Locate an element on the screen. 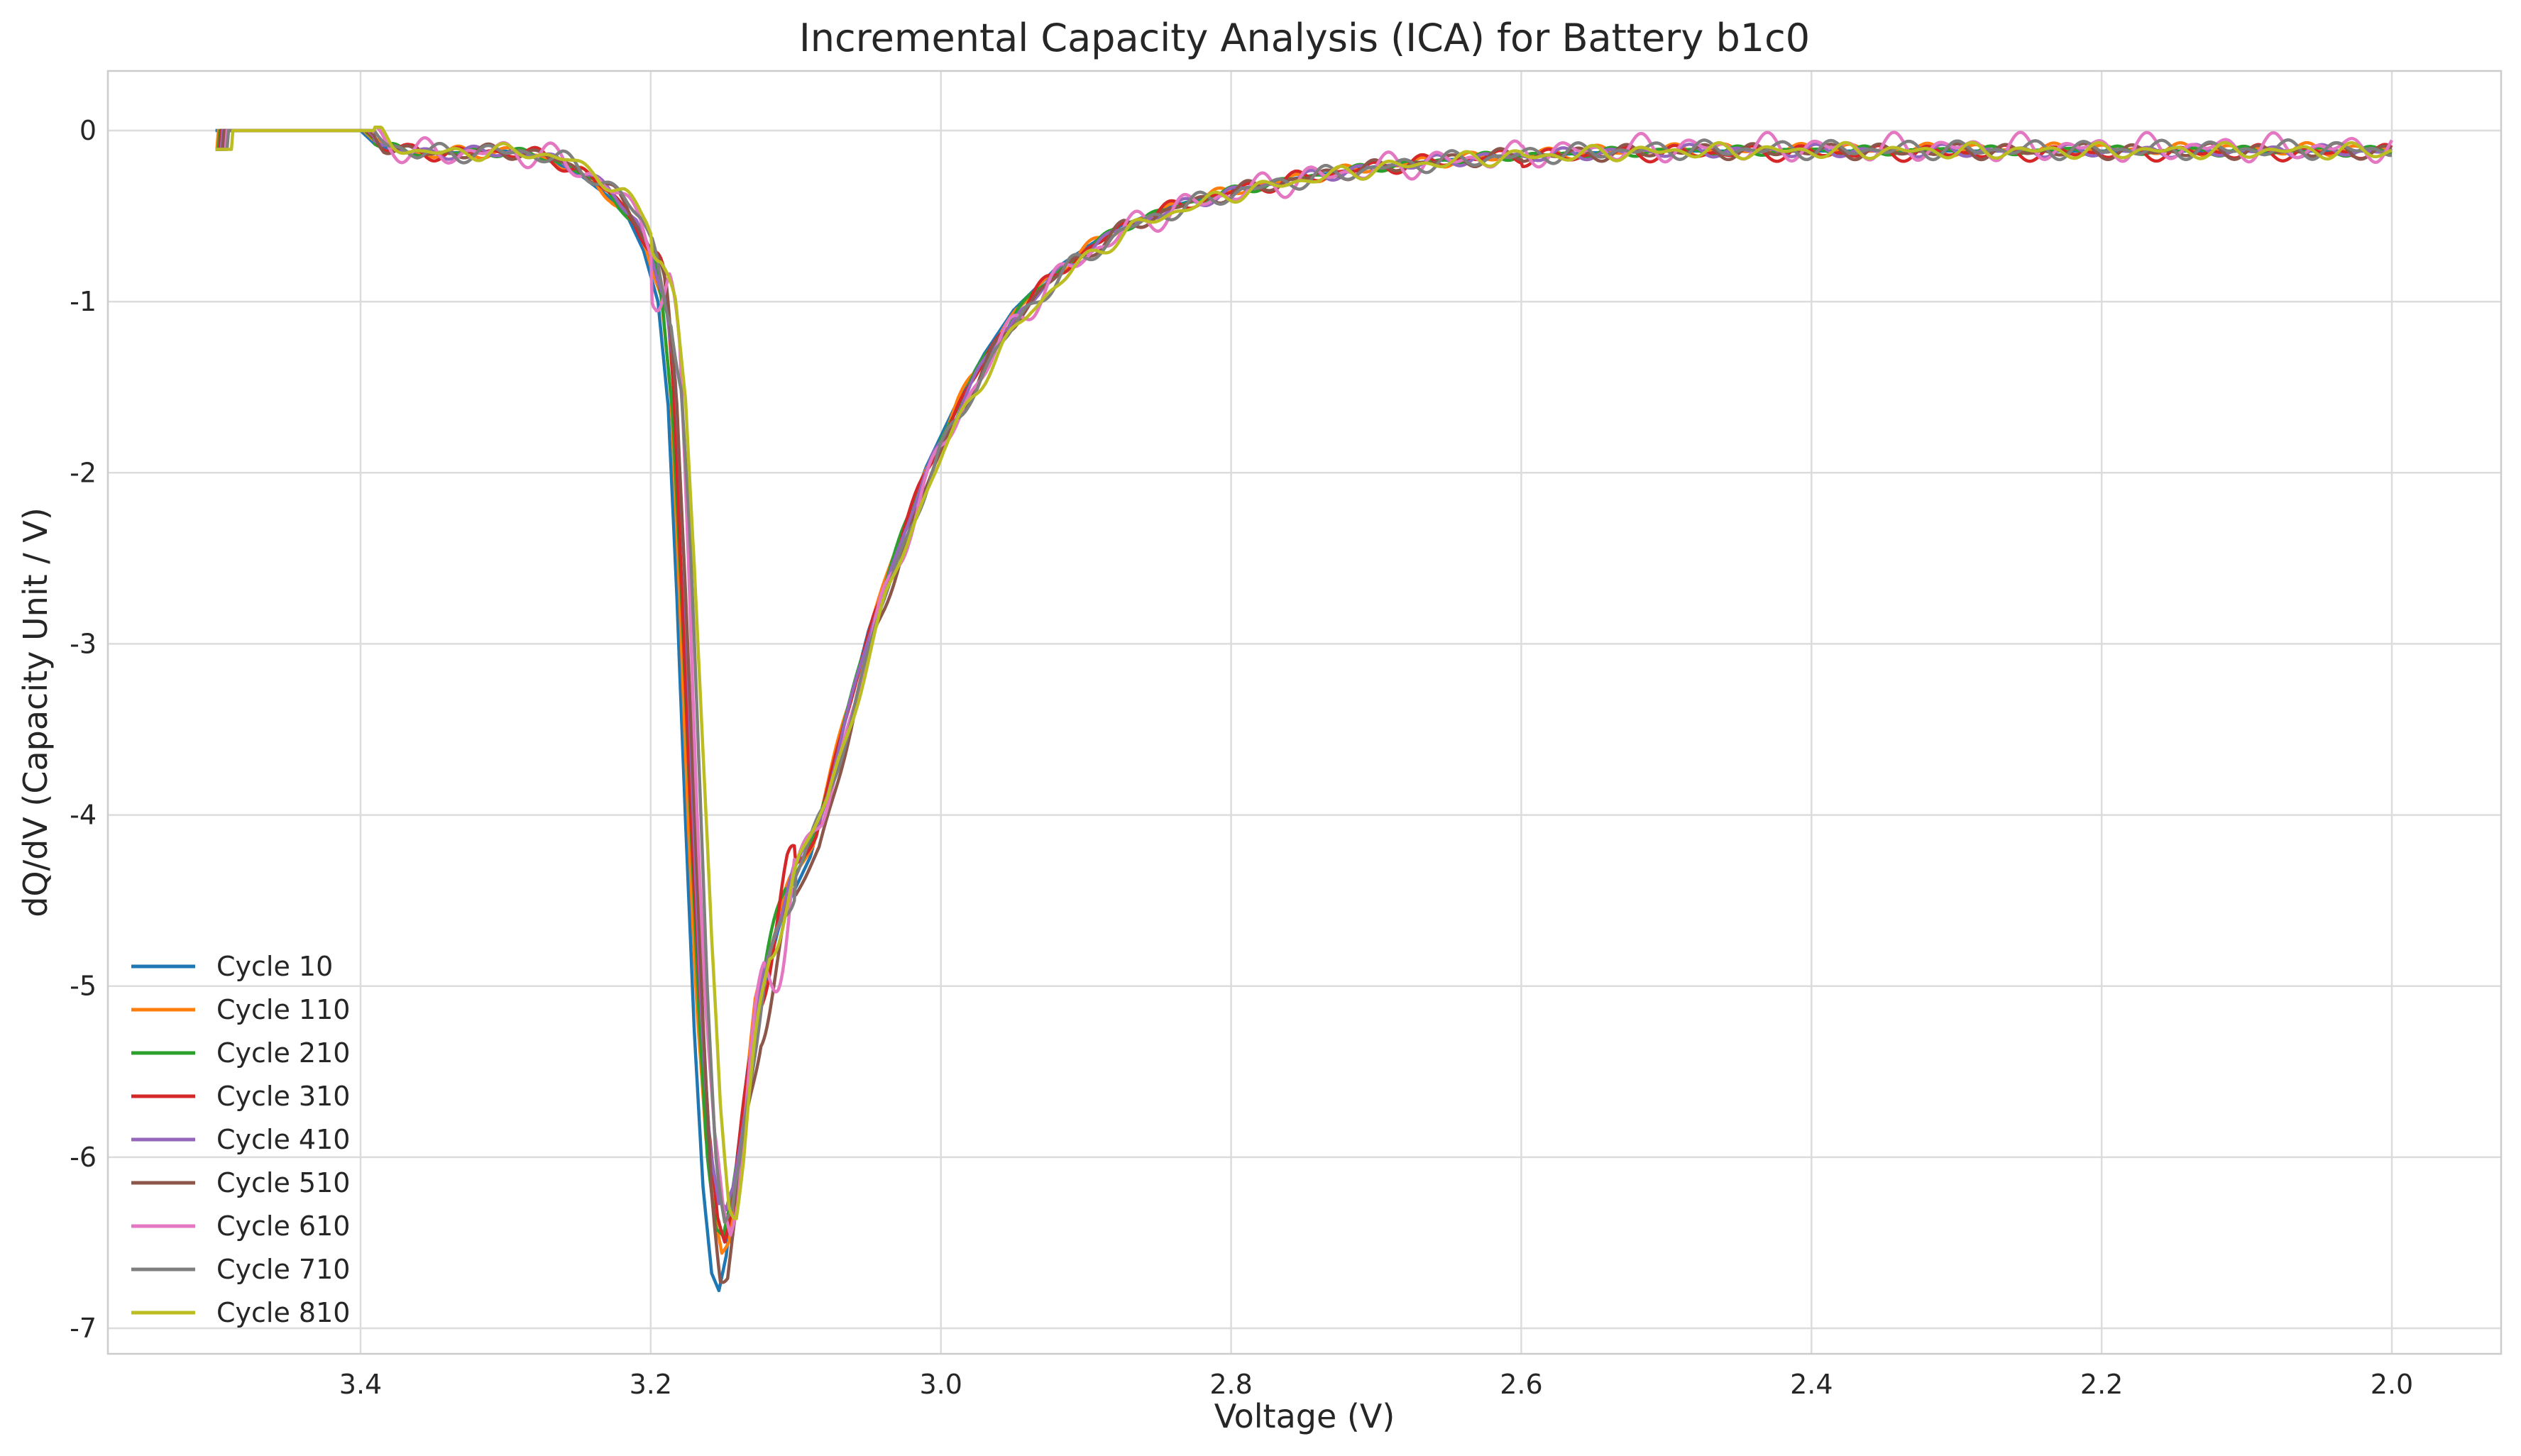 The width and height of the screenshot is (2521, 1456). y-tick-label: -1 is located at coordinates (83, 301).